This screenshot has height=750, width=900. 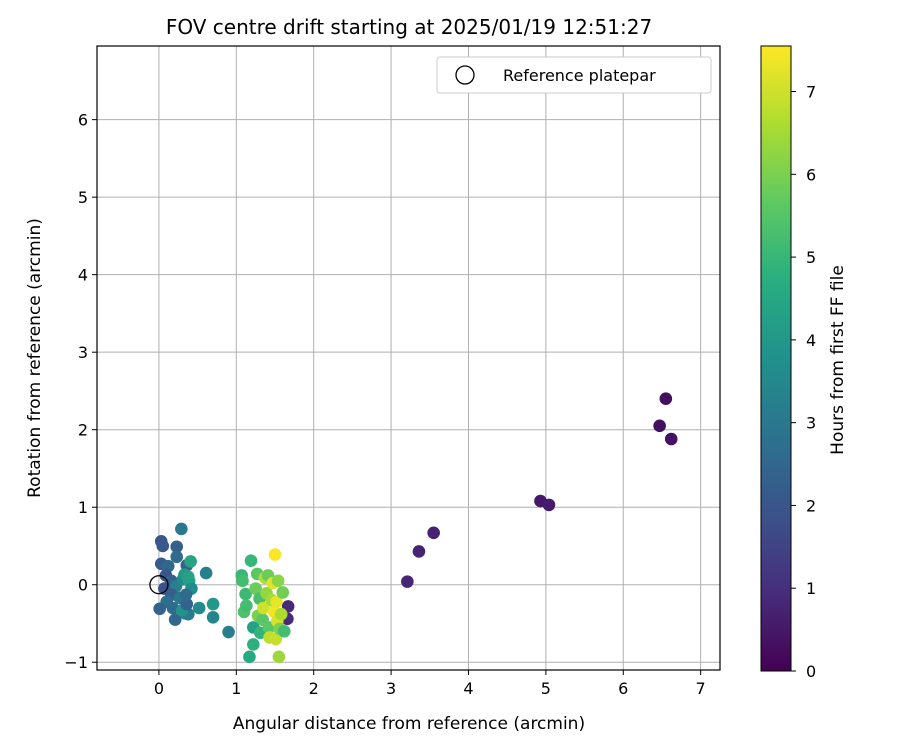 What do you see at coordinates (838, 360) in the screenshot?
I see `colorbar-label: Hours from first FF file` at bounding box center [838, 360].